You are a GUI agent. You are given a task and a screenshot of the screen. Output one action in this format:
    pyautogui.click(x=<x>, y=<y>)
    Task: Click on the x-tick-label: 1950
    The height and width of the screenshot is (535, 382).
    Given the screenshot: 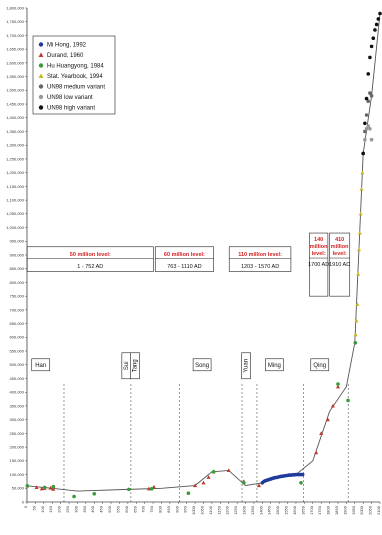 What is the action you would take?
    pyautogui.click(x=353, y=510)
    